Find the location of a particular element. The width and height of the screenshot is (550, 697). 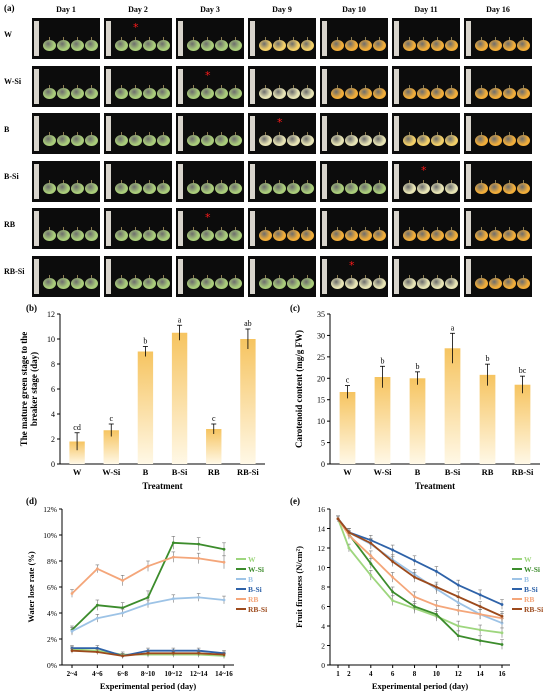

y-tick-label: 0% is located at coordinates (52, 665).